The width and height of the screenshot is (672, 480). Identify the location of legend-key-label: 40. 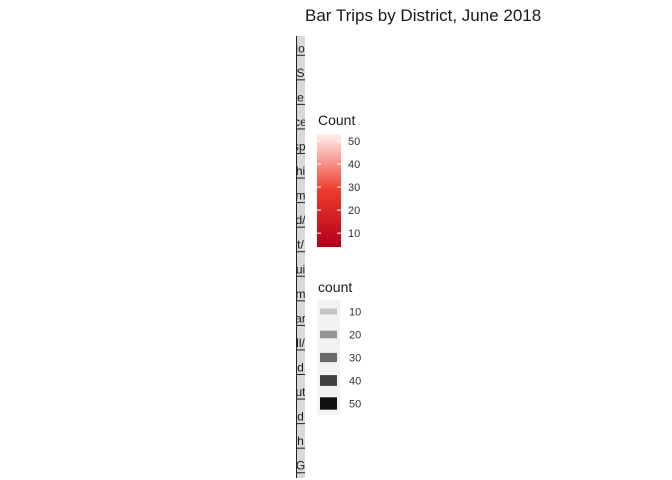
(355, 382).